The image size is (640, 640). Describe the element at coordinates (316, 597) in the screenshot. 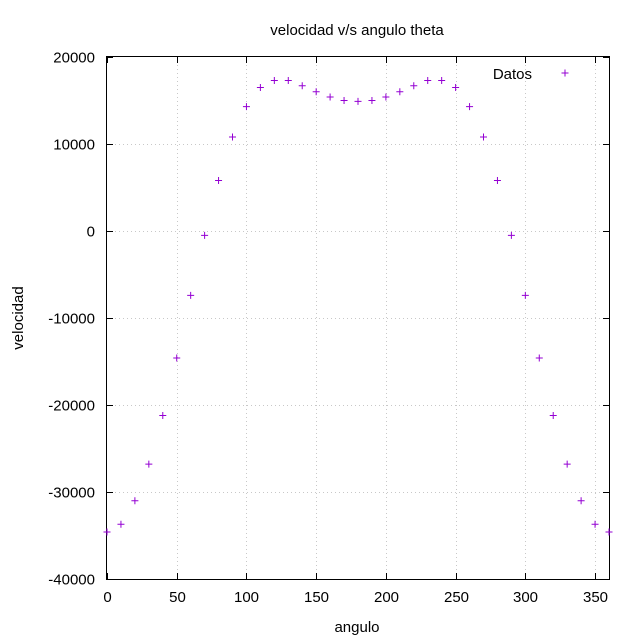

I see `x-tick-label: 150` at that location.